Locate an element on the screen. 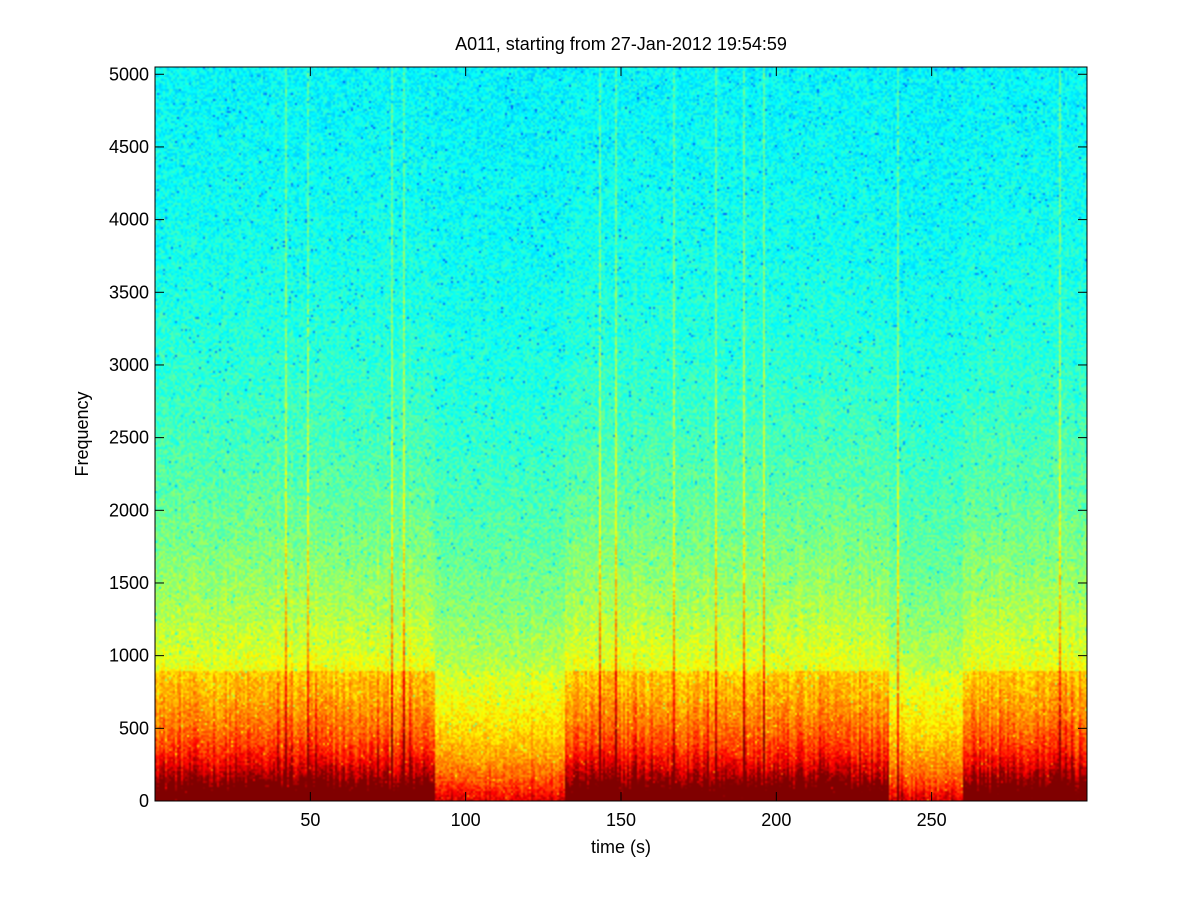 This screenshot has width=1200, height=900. y-axis-label: Frequency is located at coordinates (82, 433).